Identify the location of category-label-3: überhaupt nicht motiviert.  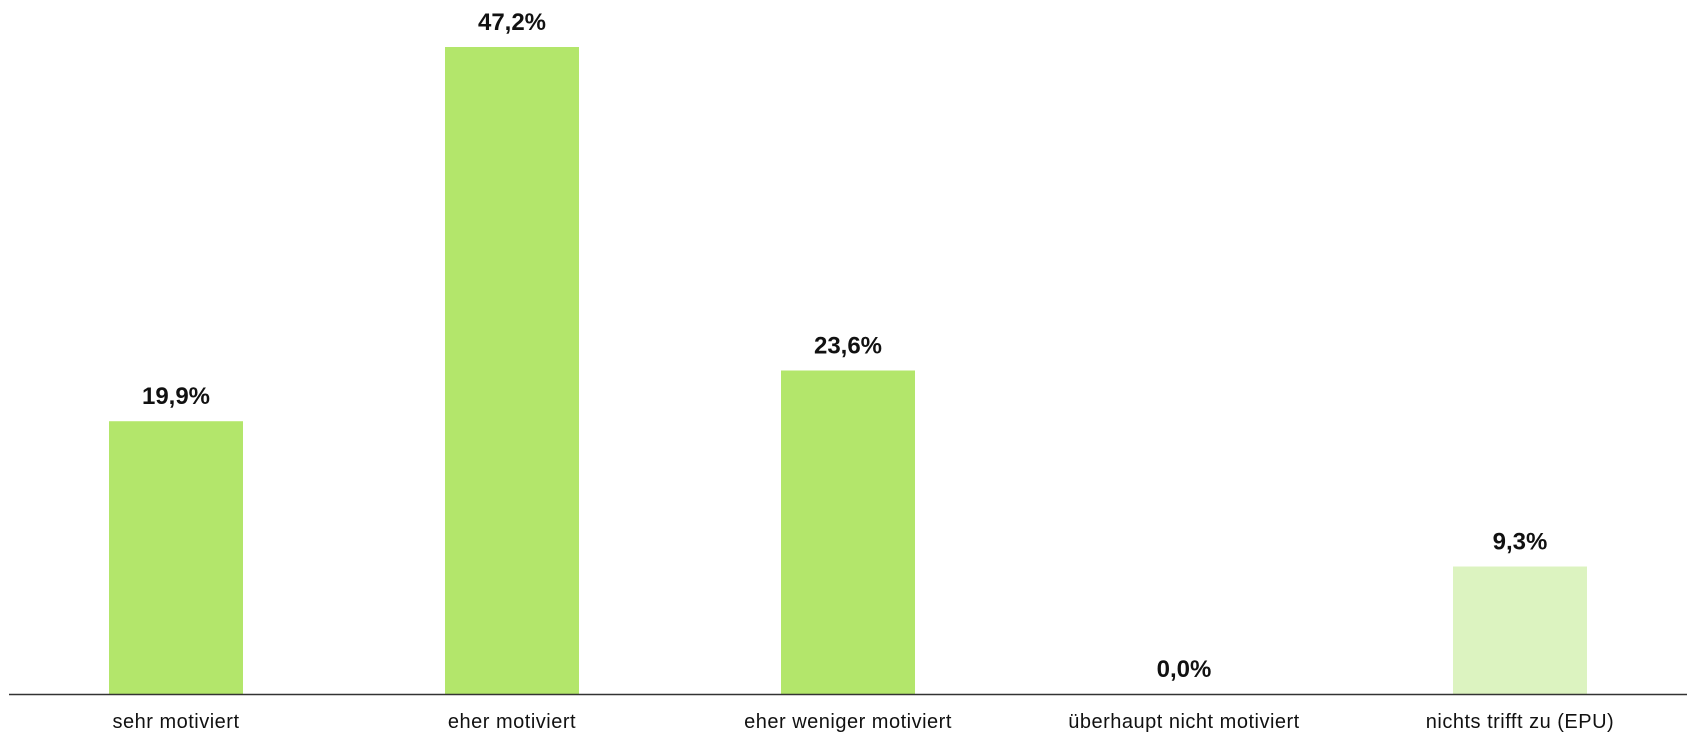
(1184, 722).